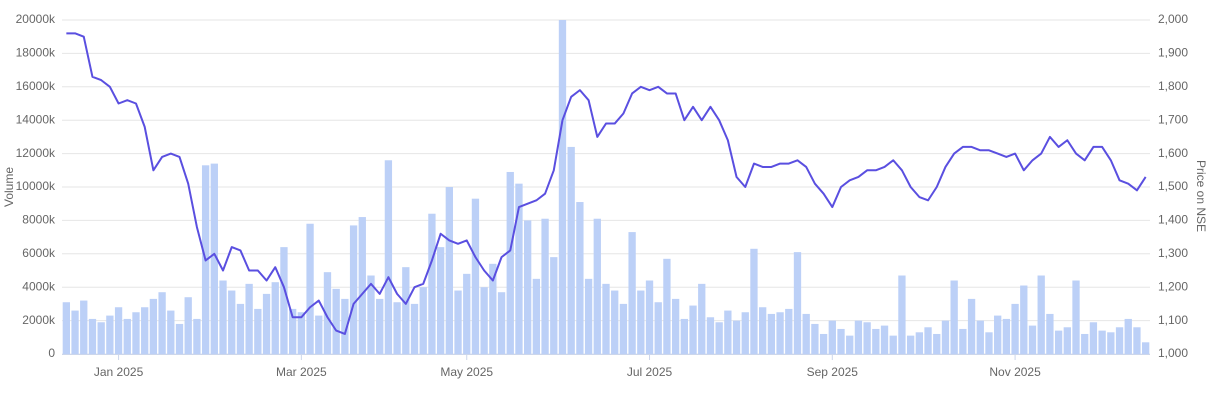  Describe the element at coordinates (833, 372) in the screenshot. I see `x-tick-label: Sep 2025` at that location.